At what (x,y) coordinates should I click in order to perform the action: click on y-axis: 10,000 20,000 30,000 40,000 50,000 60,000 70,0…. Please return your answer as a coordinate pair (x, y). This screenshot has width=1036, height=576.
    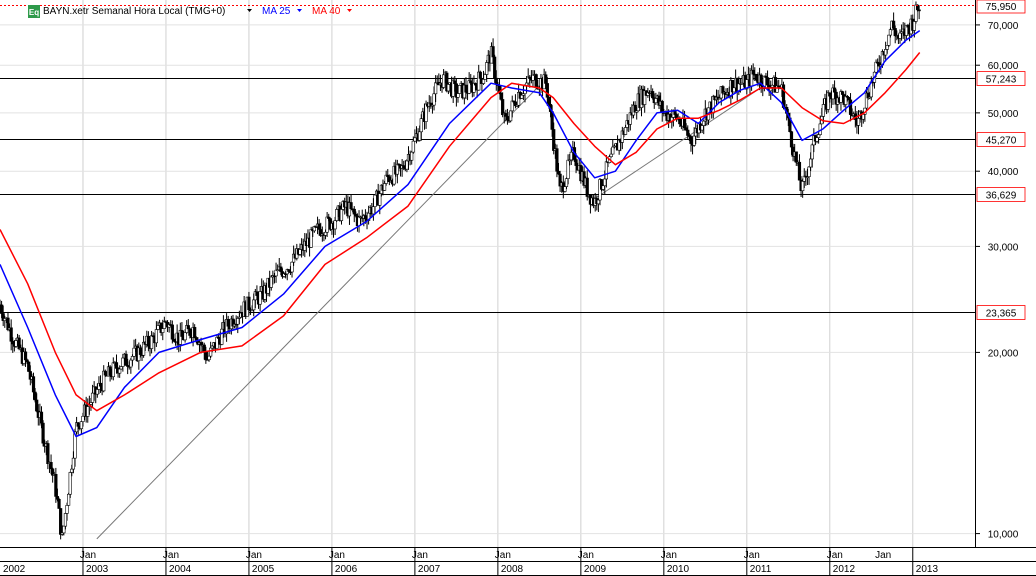
    Looking at the image, I should click on (997, 281).